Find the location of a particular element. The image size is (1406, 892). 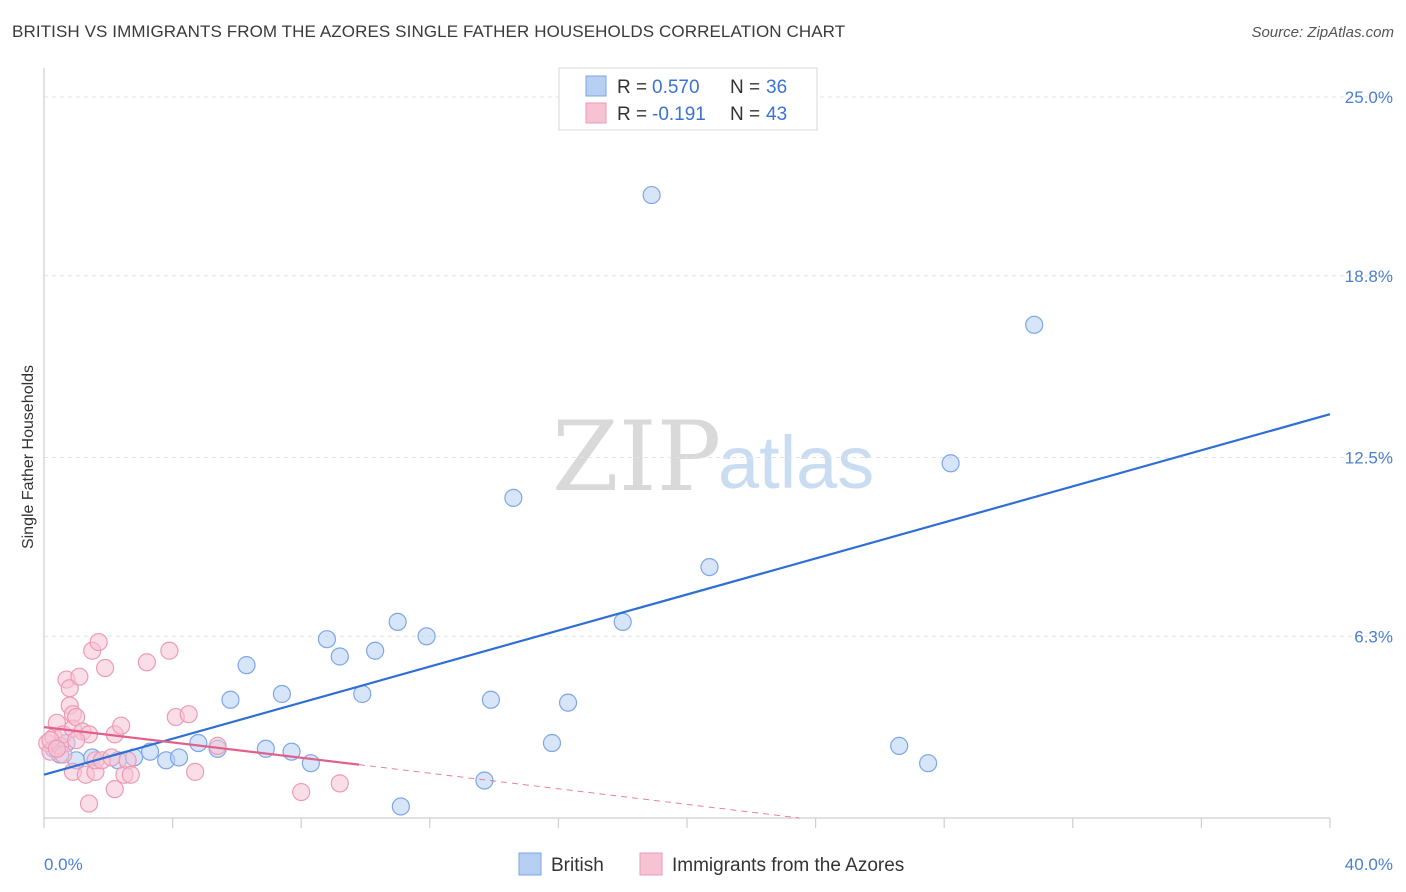

bottom-legend-label-british: British is located at coordinates (577, 865).